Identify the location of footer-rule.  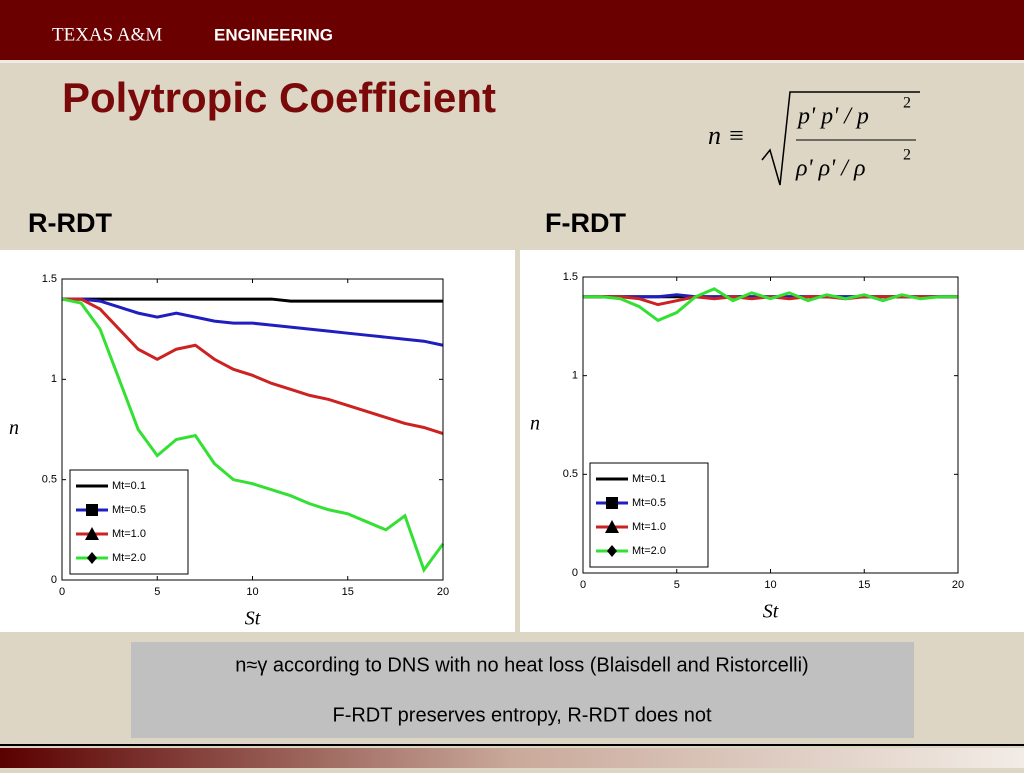
(512, 745).